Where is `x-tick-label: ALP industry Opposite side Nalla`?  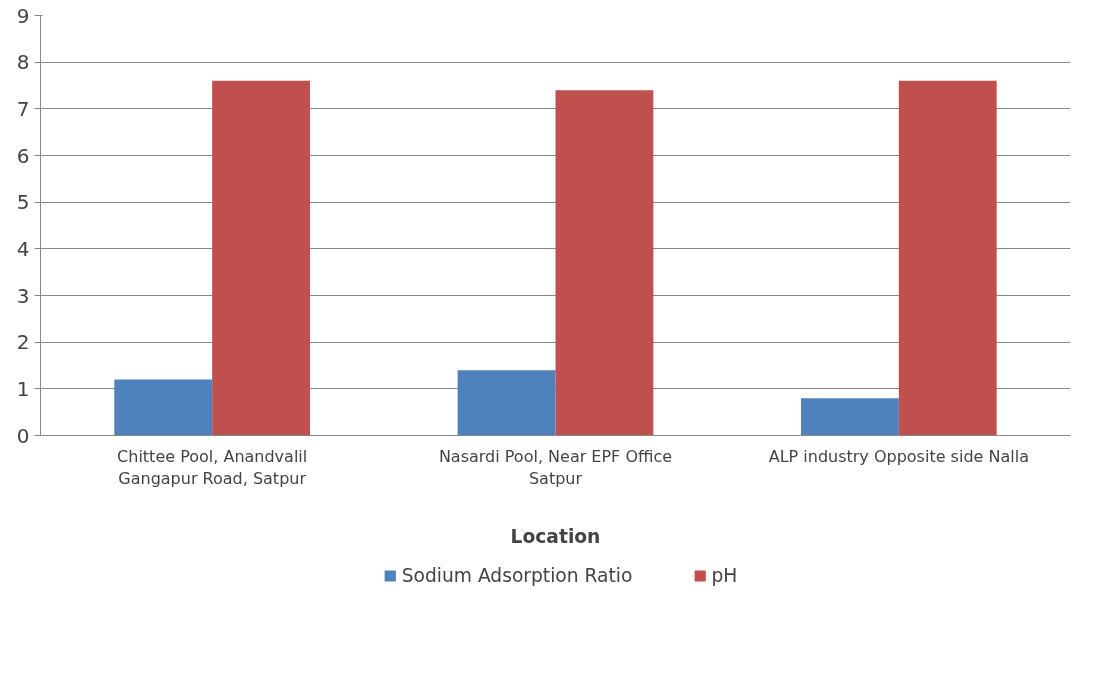 x-tick-label: ALP industry Opposite side Nalla is located at coordinates (898, 456).